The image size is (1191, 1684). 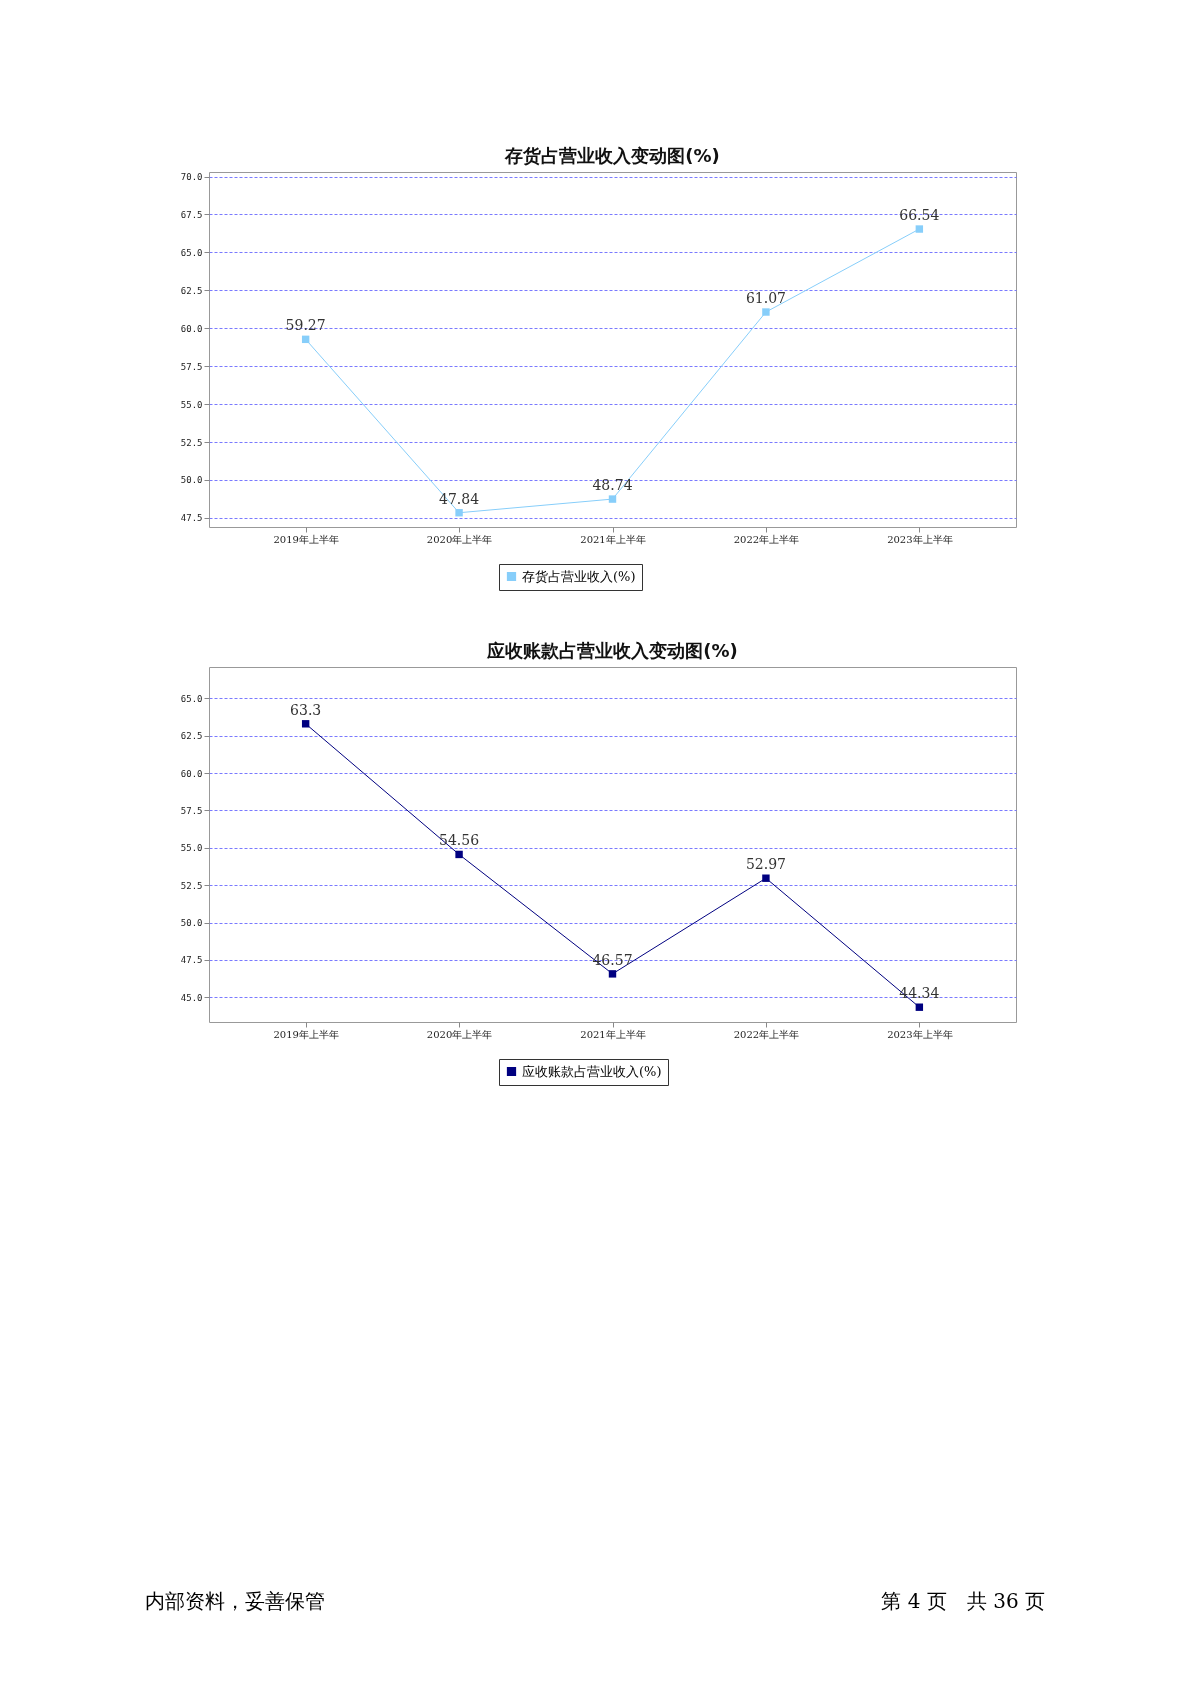 I want to click on data-label: 66.54, so click(x=919, y=215).